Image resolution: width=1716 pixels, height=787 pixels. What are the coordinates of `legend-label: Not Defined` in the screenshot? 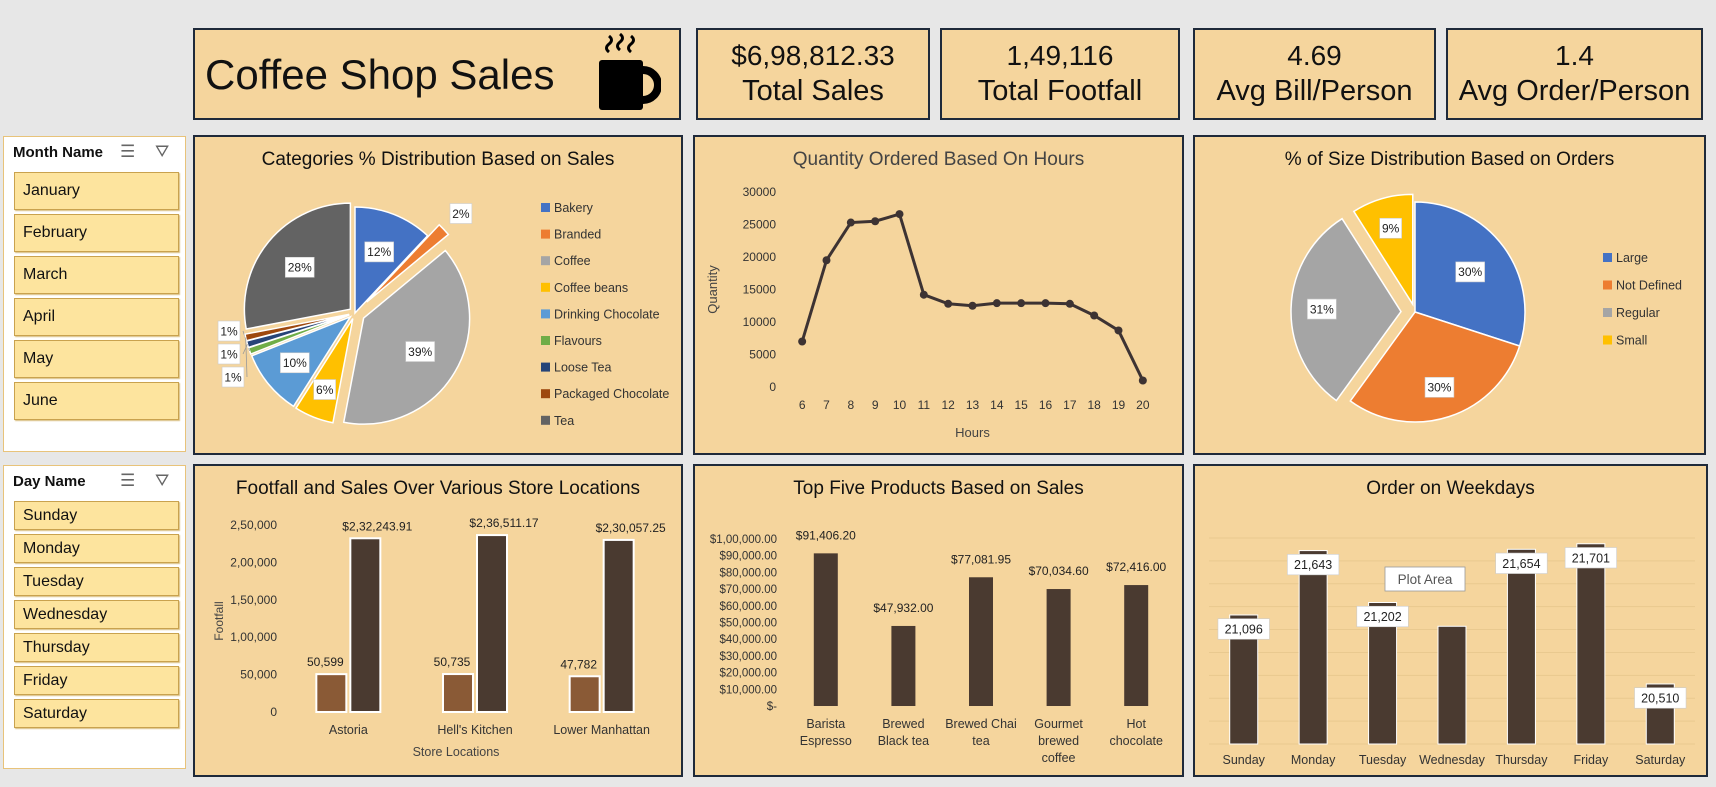 It's located at (1649, 286).